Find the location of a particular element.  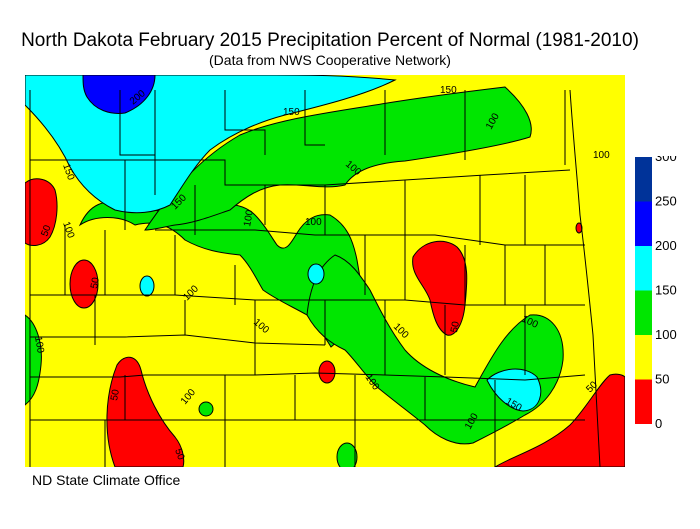

contour-label-50e: 50 is located at coordinates (455, 326).